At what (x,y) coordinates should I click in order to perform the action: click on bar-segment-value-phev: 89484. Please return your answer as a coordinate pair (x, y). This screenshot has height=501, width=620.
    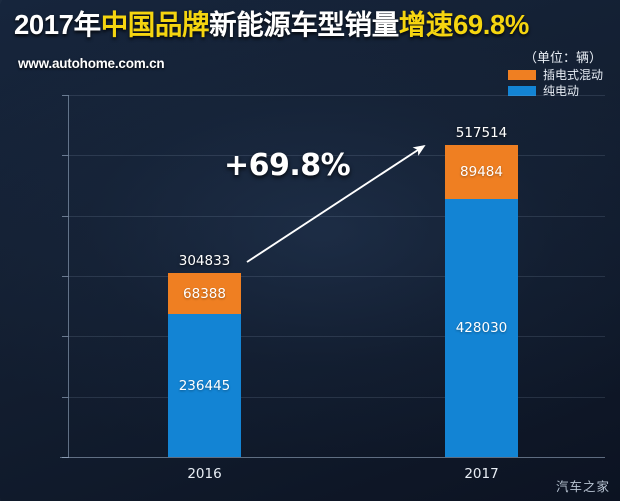
    Looking at the image, I should click on (481, 171).